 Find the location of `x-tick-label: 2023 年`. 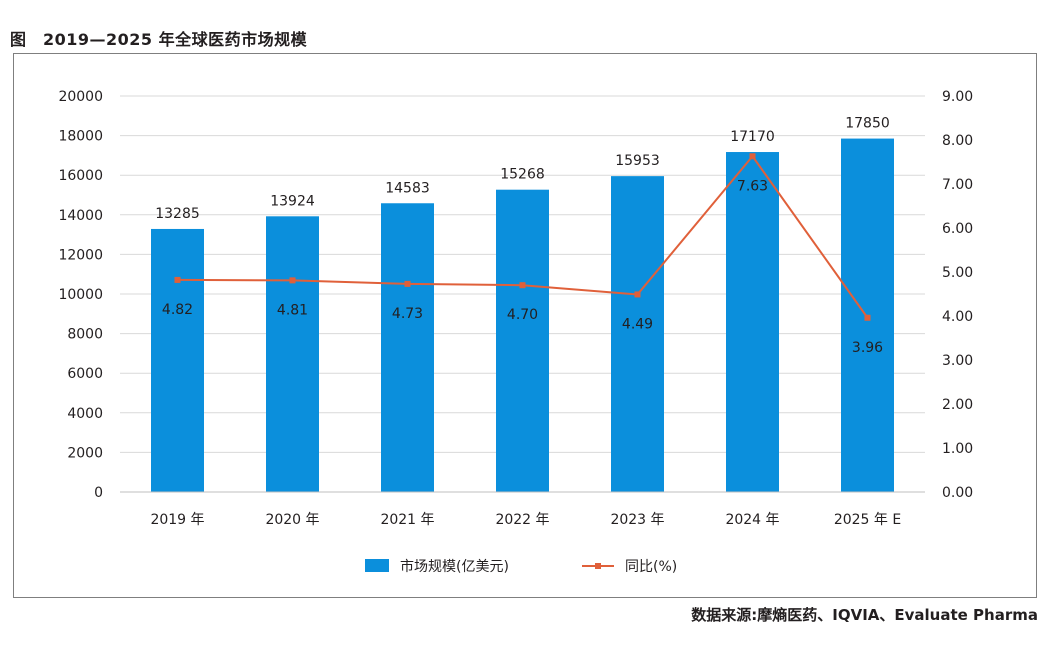

x-tick-label: 2023 年 is located at coordinates (637, 520).